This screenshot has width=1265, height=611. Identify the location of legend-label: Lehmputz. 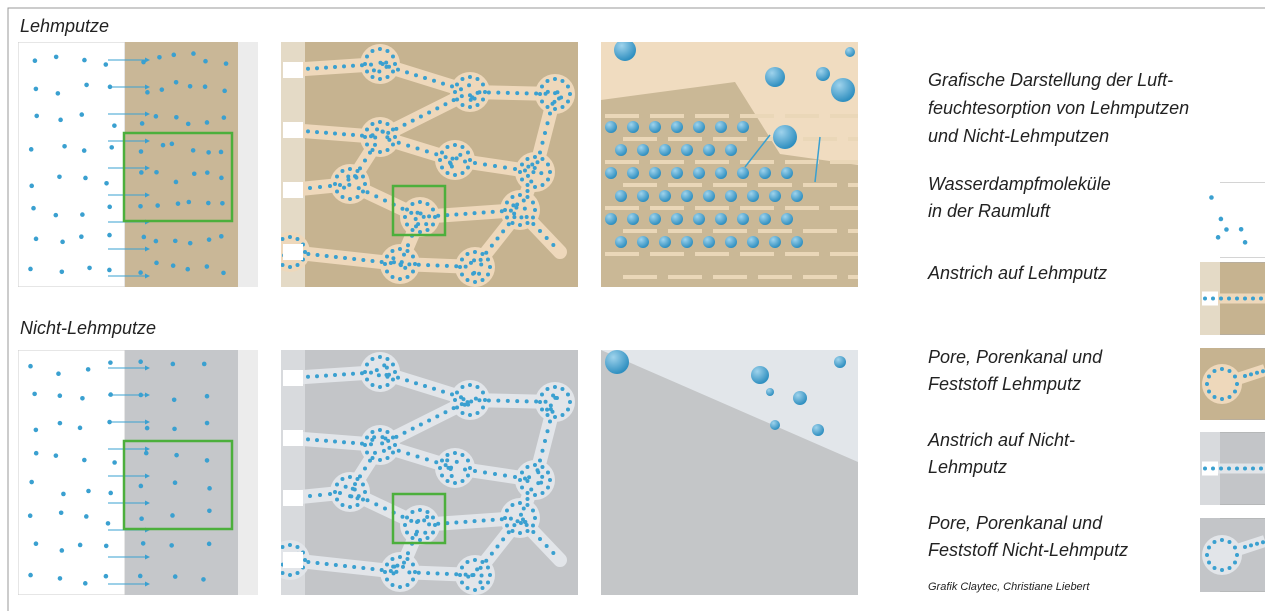
(967, 467).